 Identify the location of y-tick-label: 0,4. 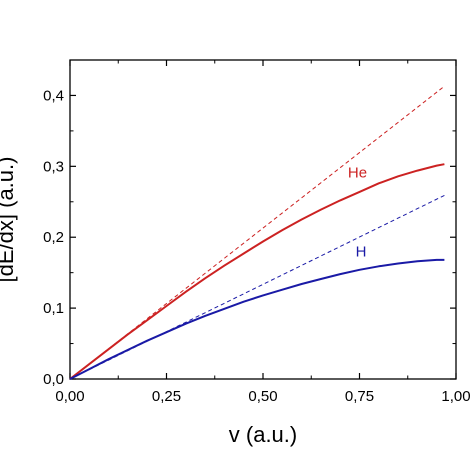
(53, 95).